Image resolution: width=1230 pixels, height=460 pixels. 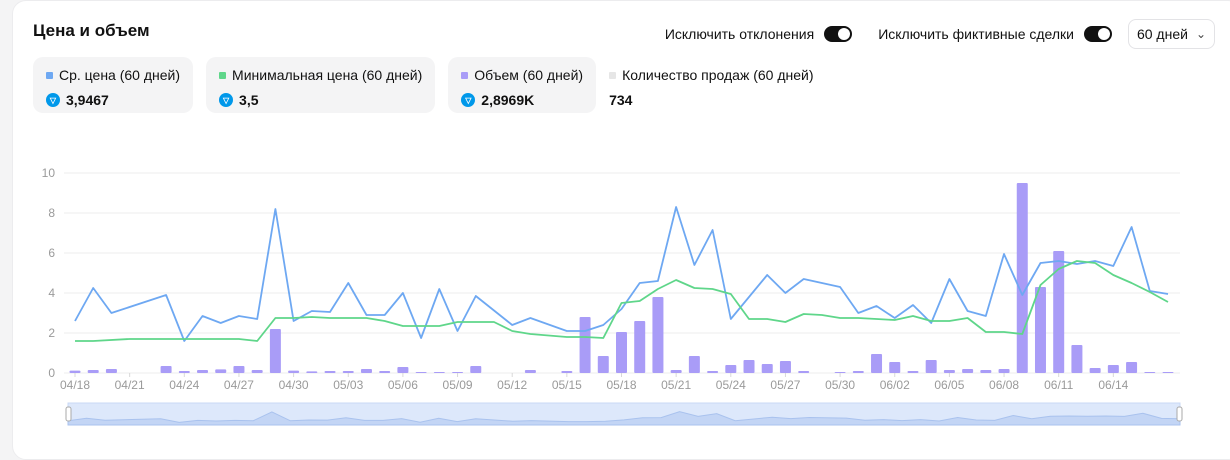 I want to click on x-tick-label: 06/11, so click(x=1058, y=385).